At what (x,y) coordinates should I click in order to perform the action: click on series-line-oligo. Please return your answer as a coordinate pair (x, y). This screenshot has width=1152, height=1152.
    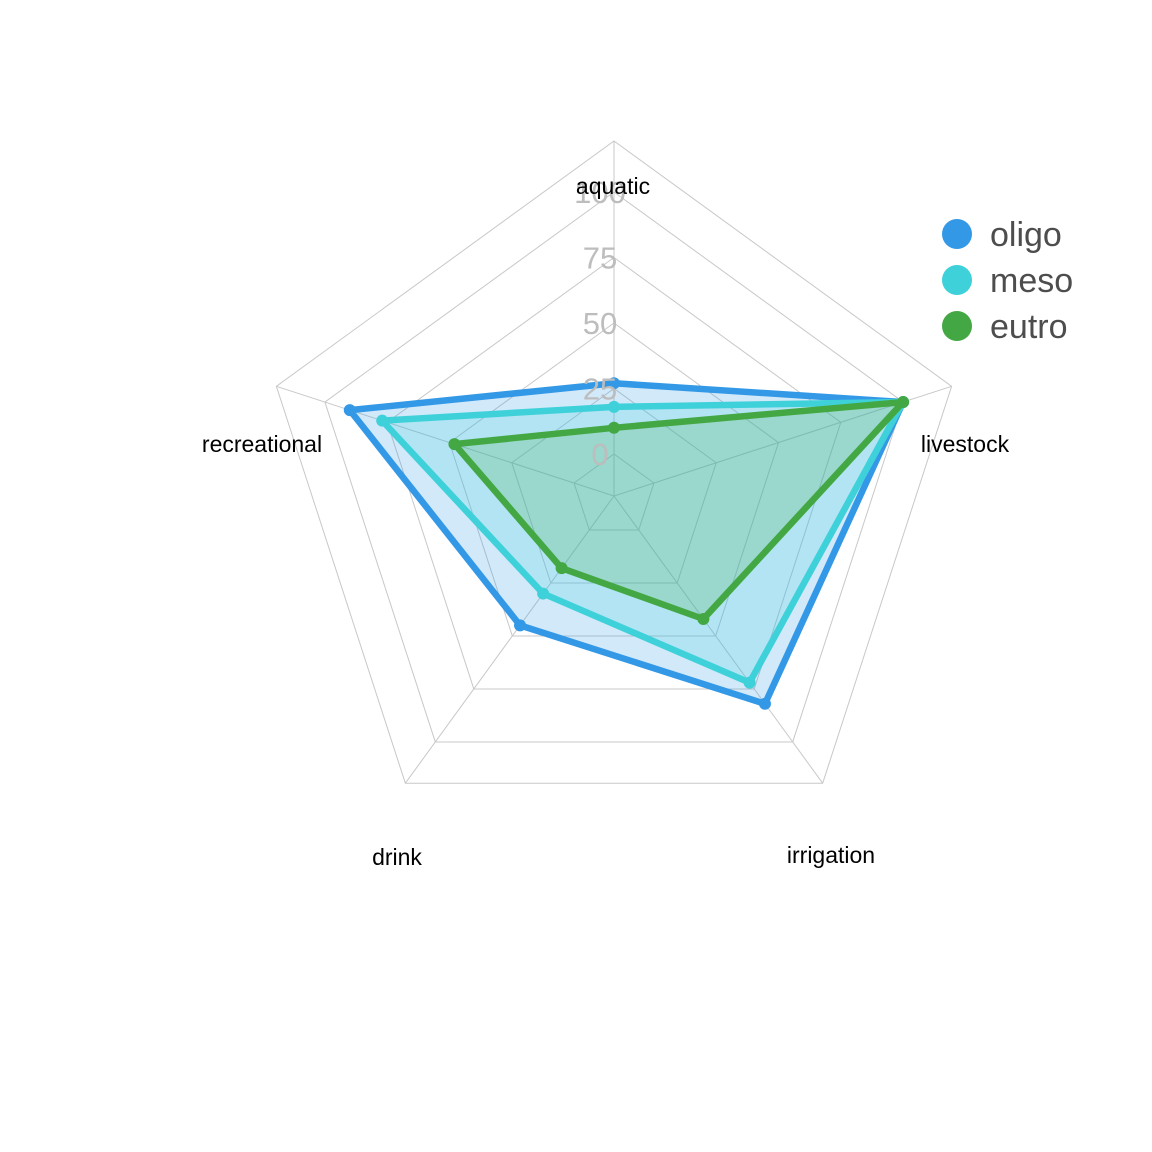
    Looking at the image, I should click on (626, 544).